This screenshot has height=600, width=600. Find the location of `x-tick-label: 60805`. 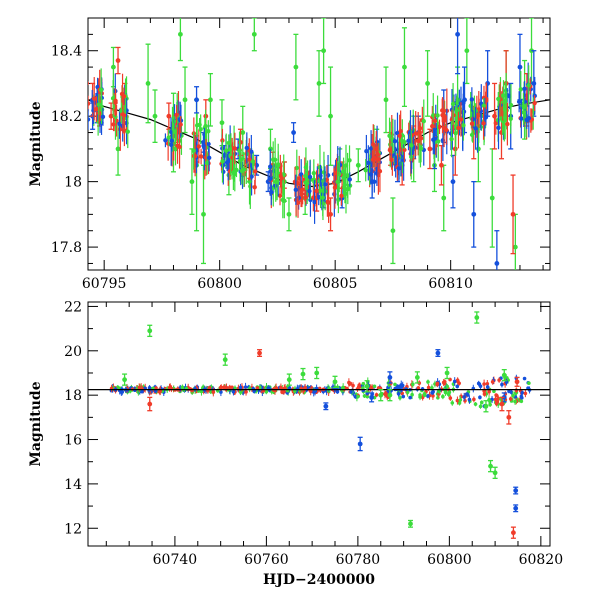

x-tick-label: 60805 is located at coordinates (335, 284).